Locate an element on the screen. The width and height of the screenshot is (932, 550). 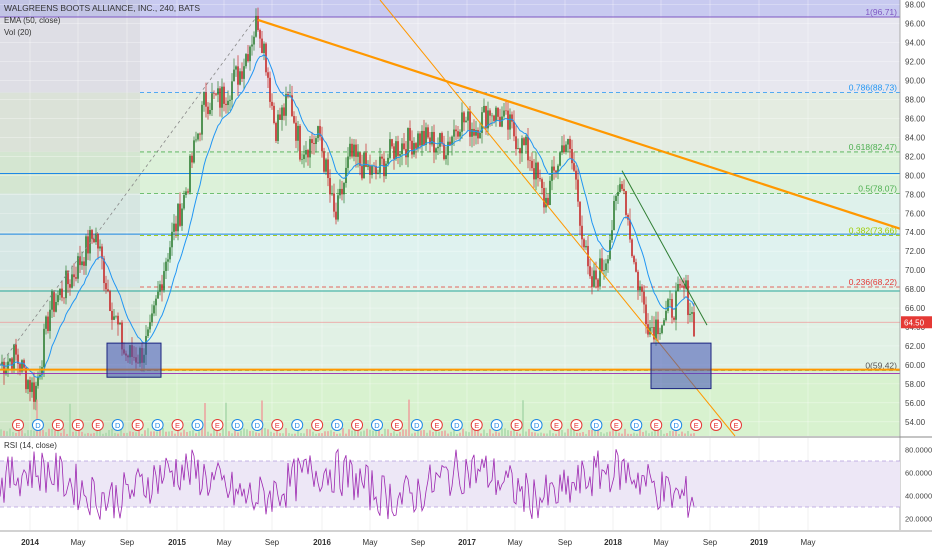
fib-label: 1(96.71) is located at coordinates (881, 12).